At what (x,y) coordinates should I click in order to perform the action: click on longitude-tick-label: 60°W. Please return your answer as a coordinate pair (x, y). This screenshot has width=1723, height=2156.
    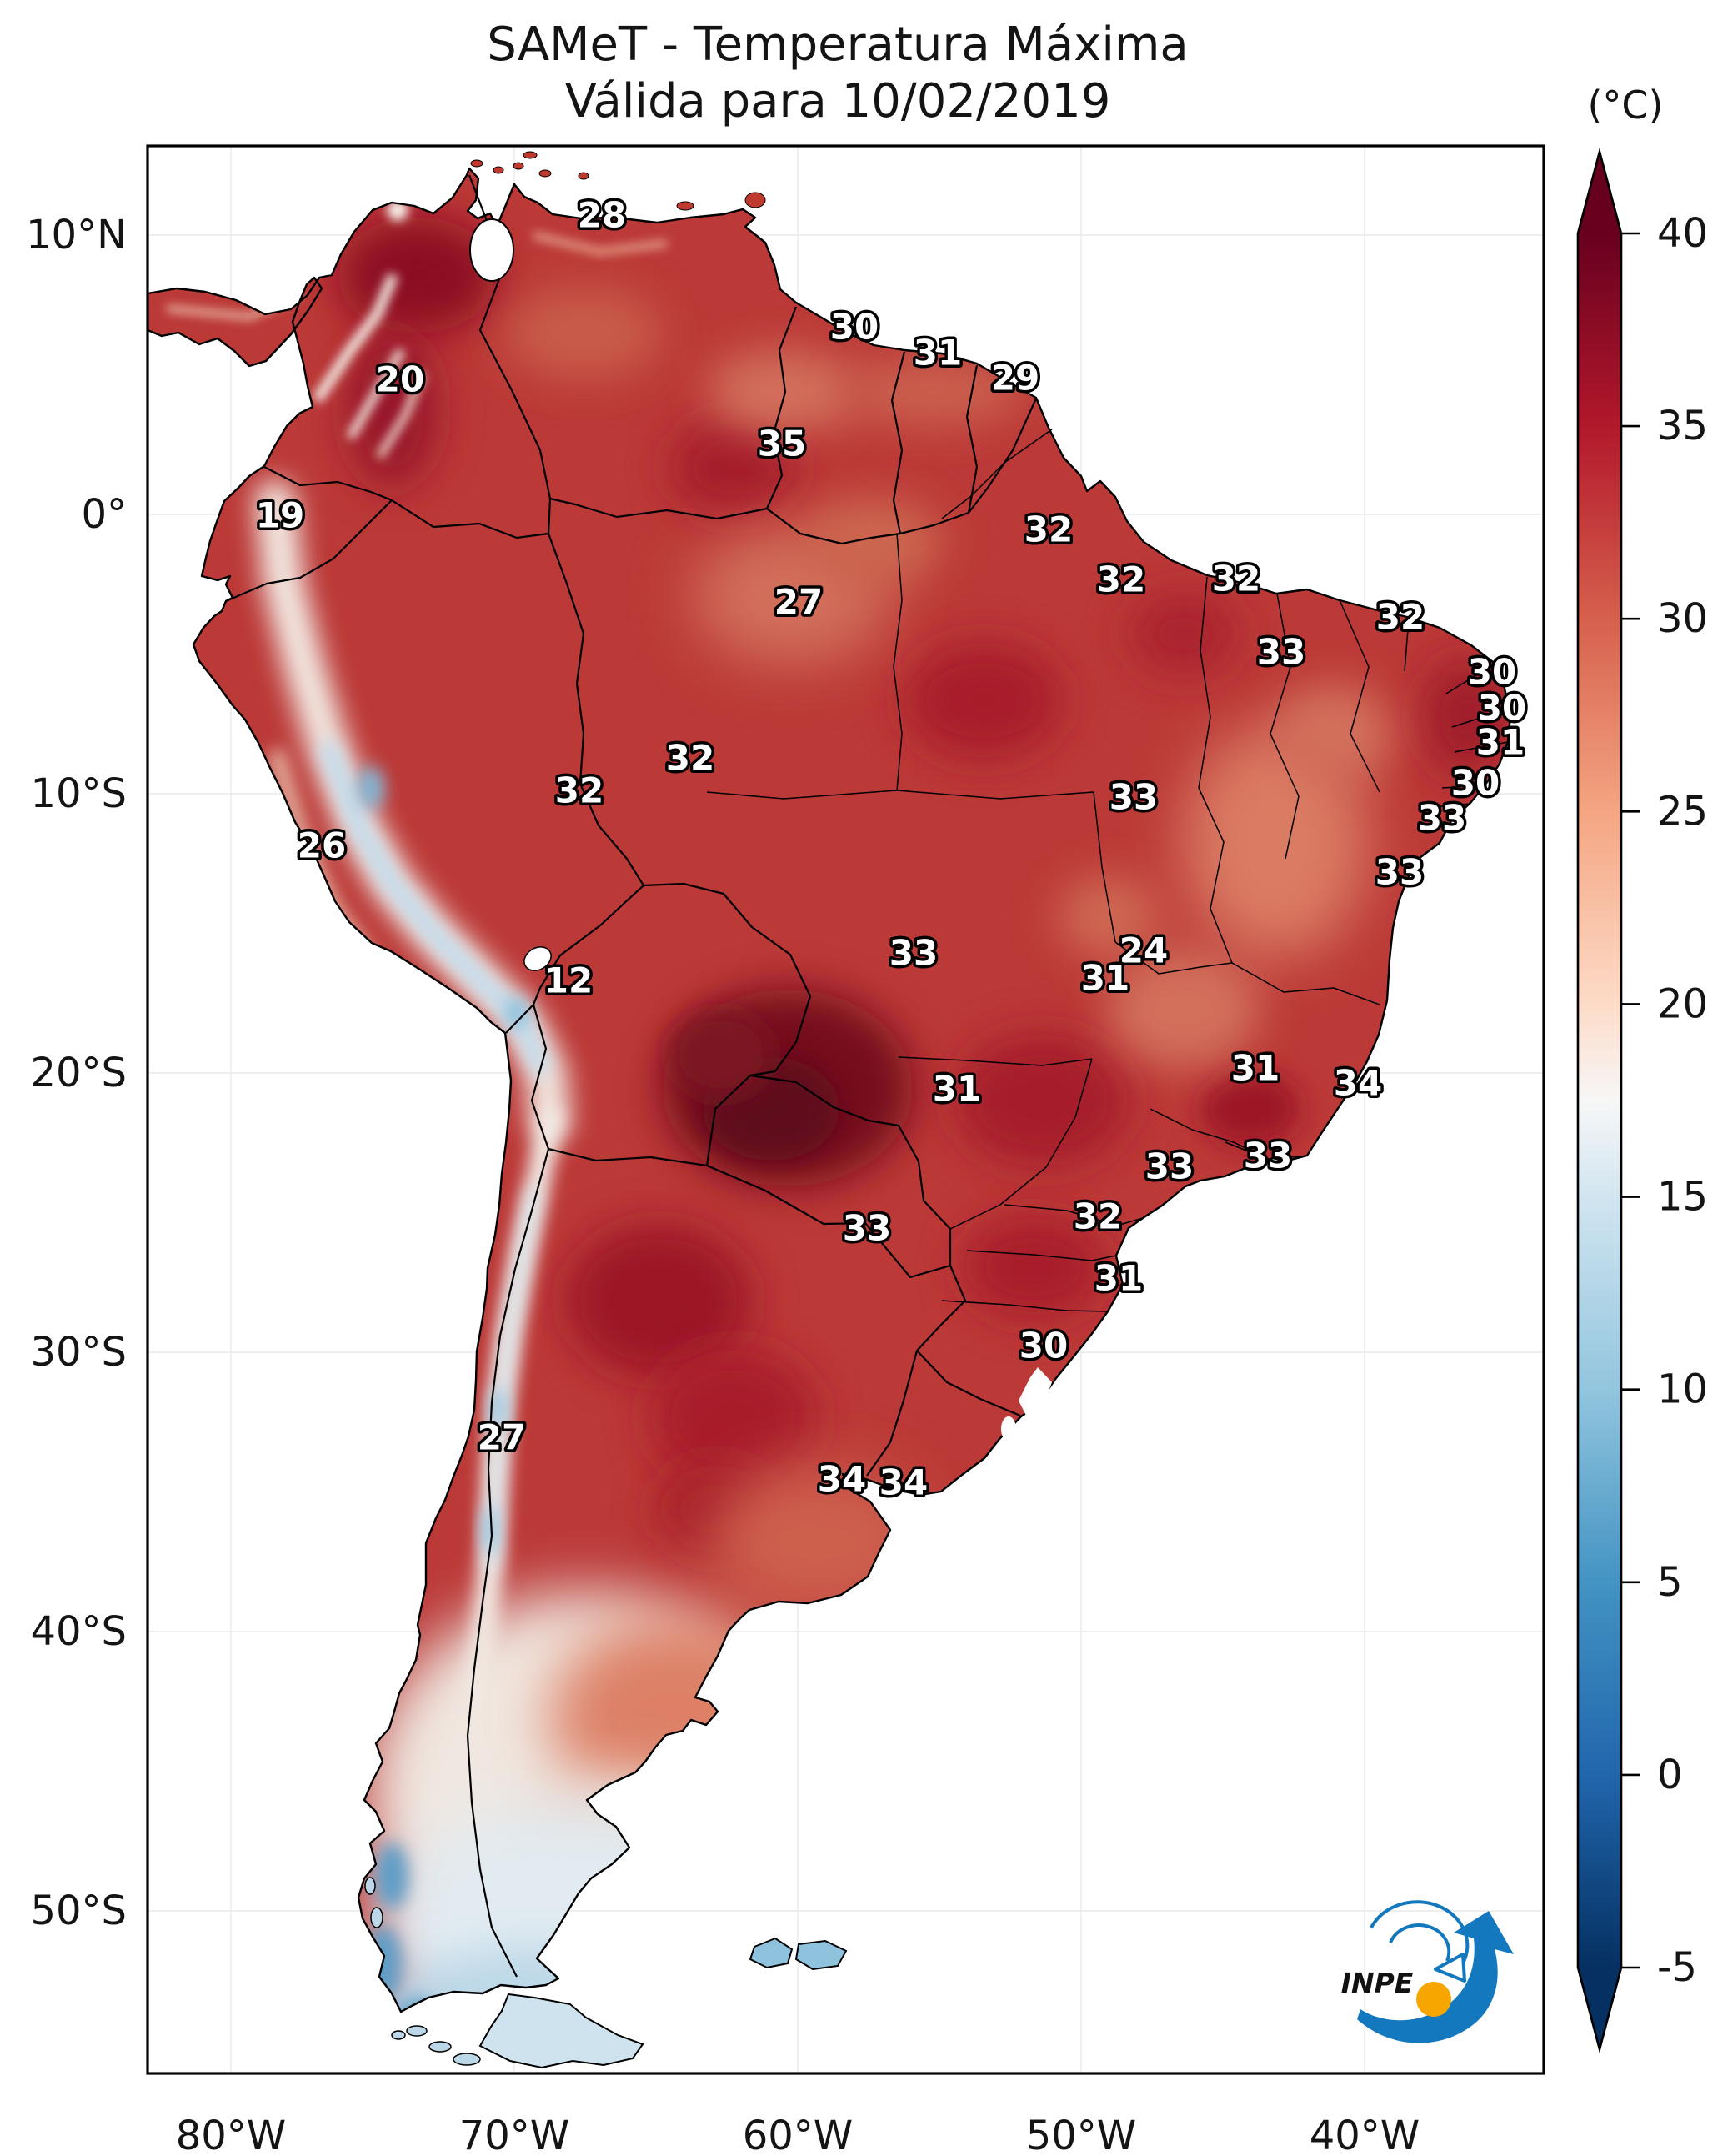
    Looking at the image, I should click on (798, 2134).